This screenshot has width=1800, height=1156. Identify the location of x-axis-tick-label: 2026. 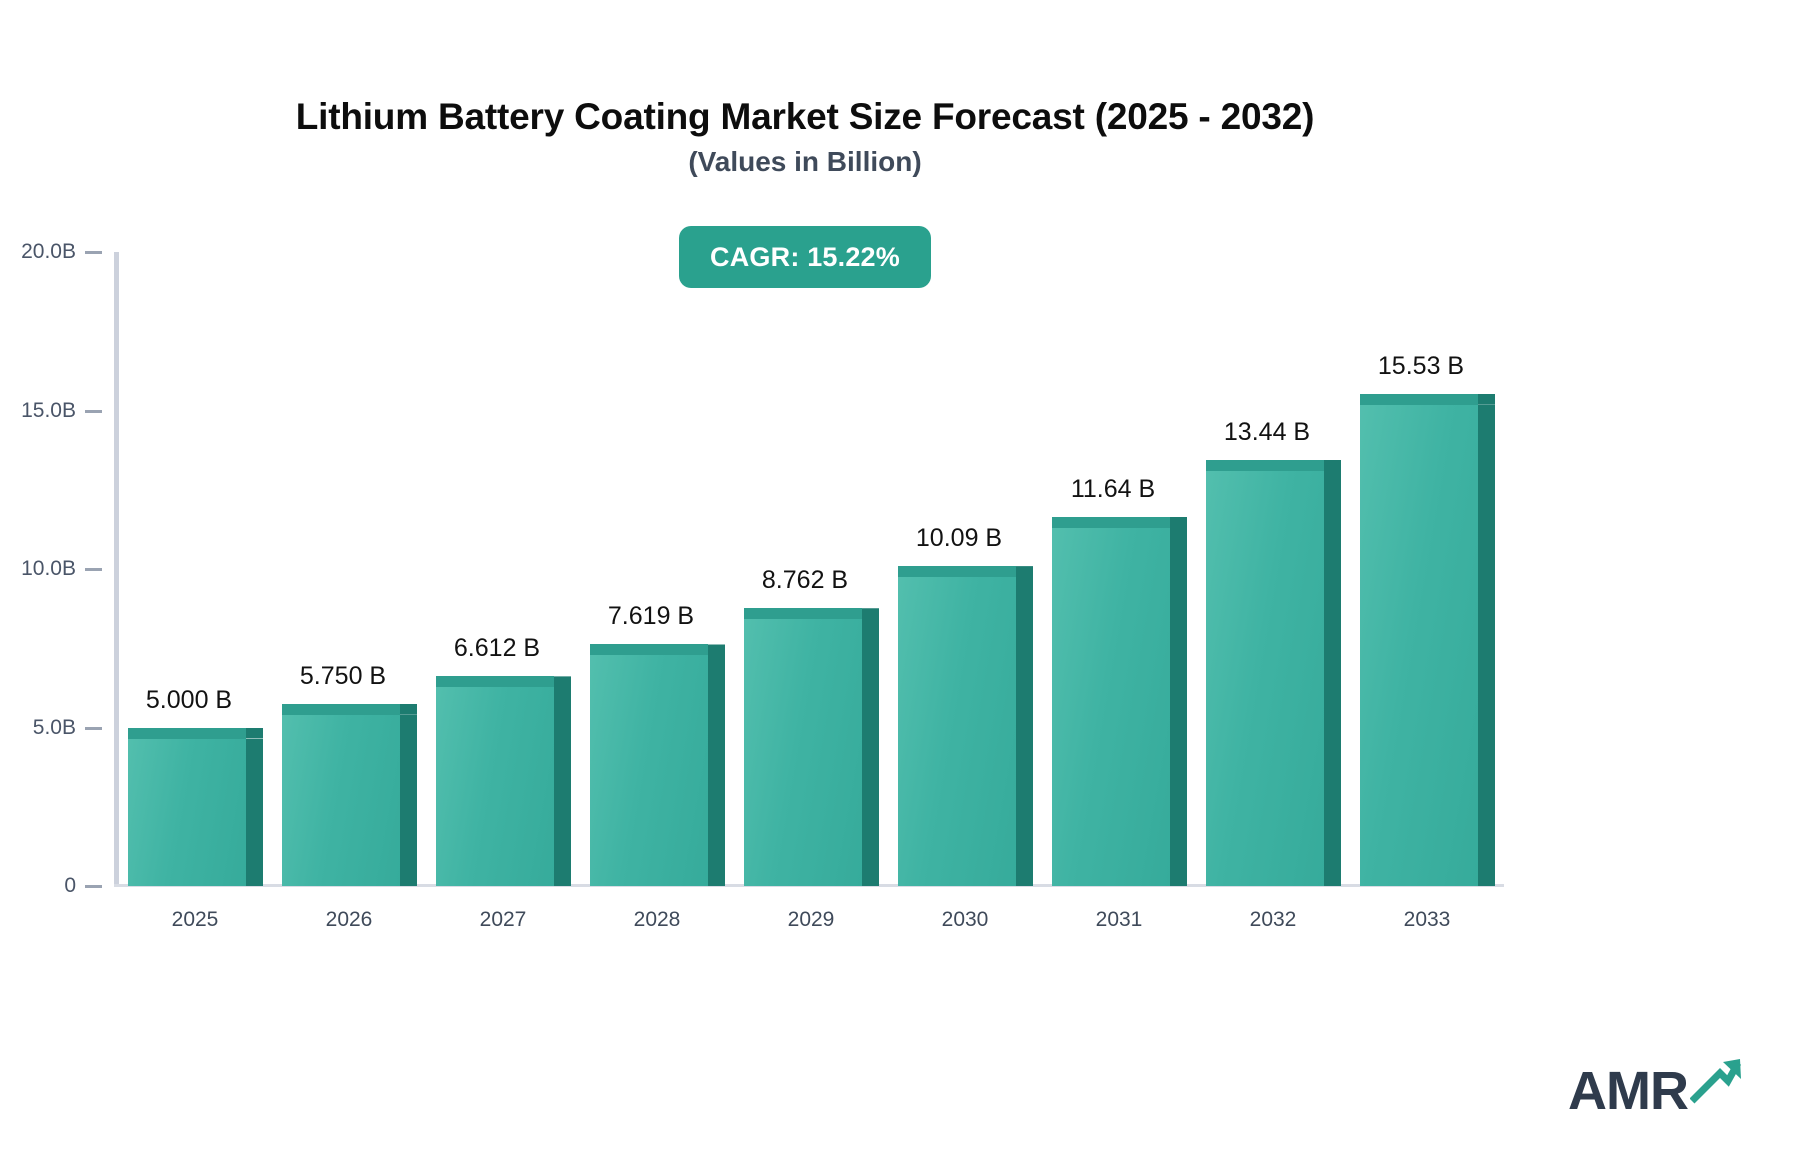
(349, 919).